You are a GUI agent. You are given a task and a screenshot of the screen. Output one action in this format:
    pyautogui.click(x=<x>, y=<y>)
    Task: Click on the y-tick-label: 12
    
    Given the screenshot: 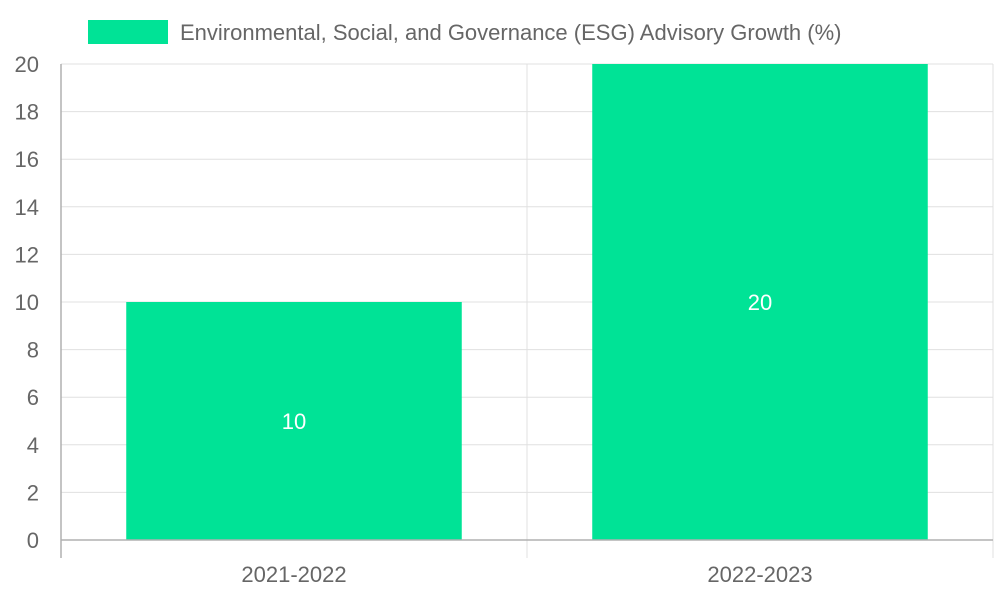 What is the action you would take?
    pyautogui.click(x=27, y=254)
    